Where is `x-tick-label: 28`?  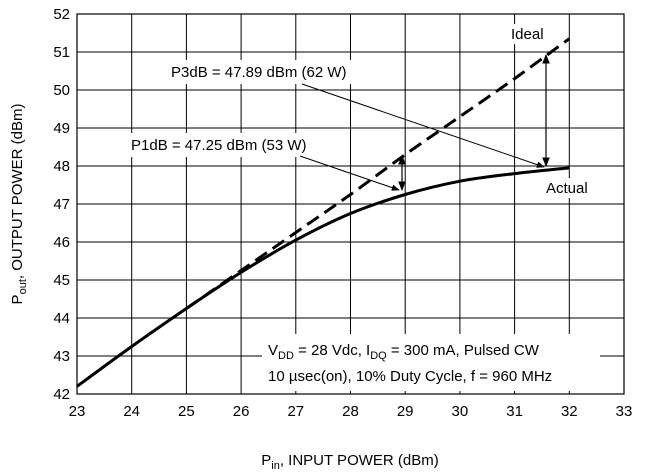 x-tick-label: 28 is located at coordinates (350, 411).